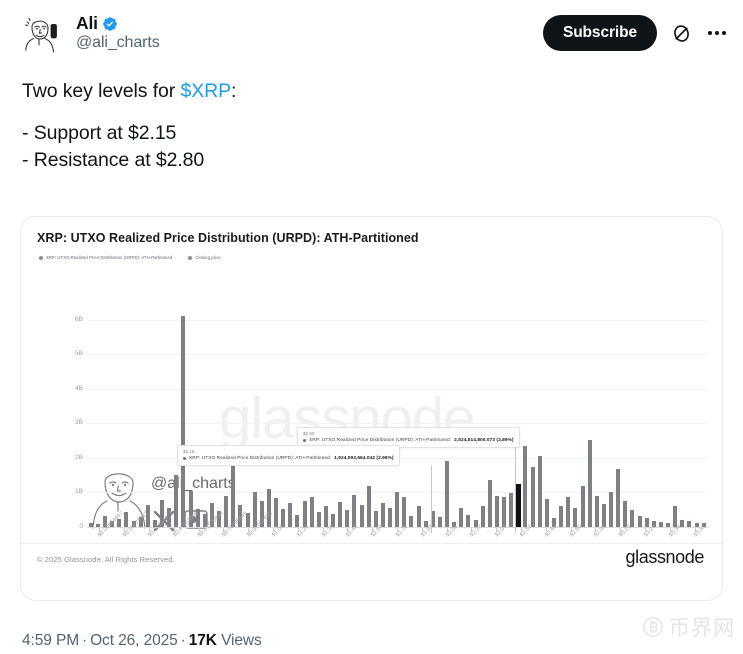 The width and height of the screenshot is (743, 654). What do you see at coordinates (204, 257) in the screenshot?
I see `legend-item-closing-price: Closing price` at bounding box center [204, 257].